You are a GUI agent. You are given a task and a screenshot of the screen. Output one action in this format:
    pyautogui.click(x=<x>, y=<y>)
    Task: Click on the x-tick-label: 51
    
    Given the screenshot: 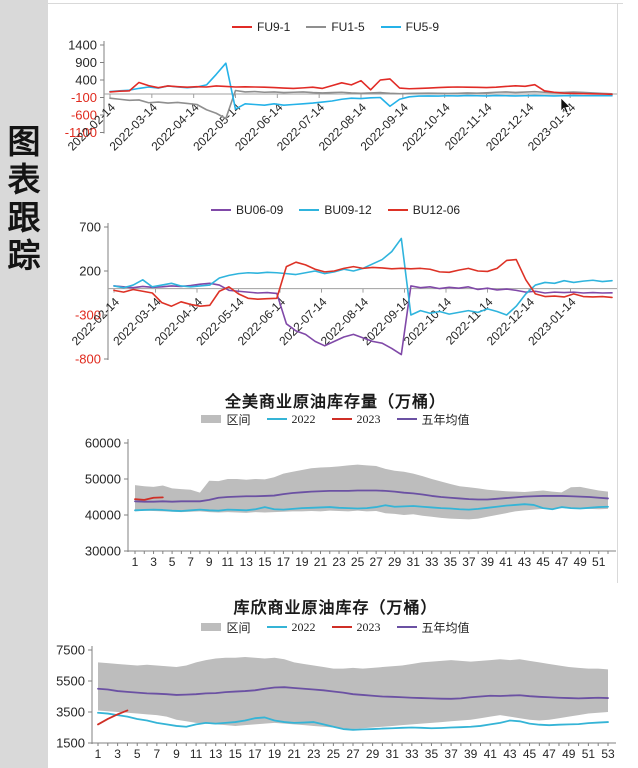 What is the action you would take?
    pyautogui.click(x=589, y=754)
    